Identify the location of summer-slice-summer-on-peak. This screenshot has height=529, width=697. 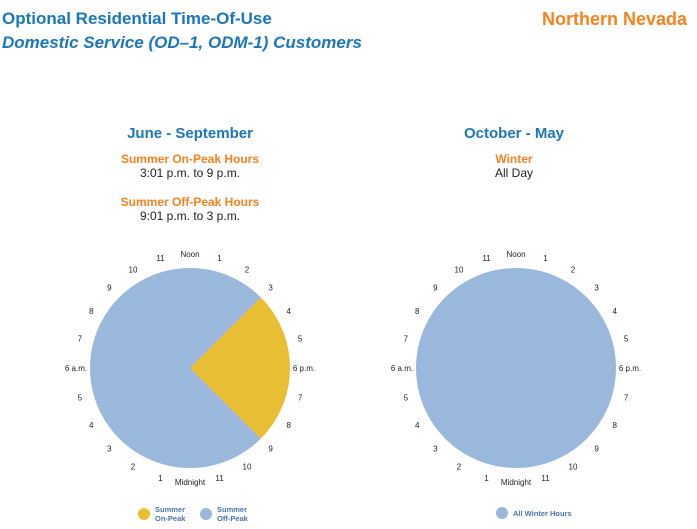
(240, 368).